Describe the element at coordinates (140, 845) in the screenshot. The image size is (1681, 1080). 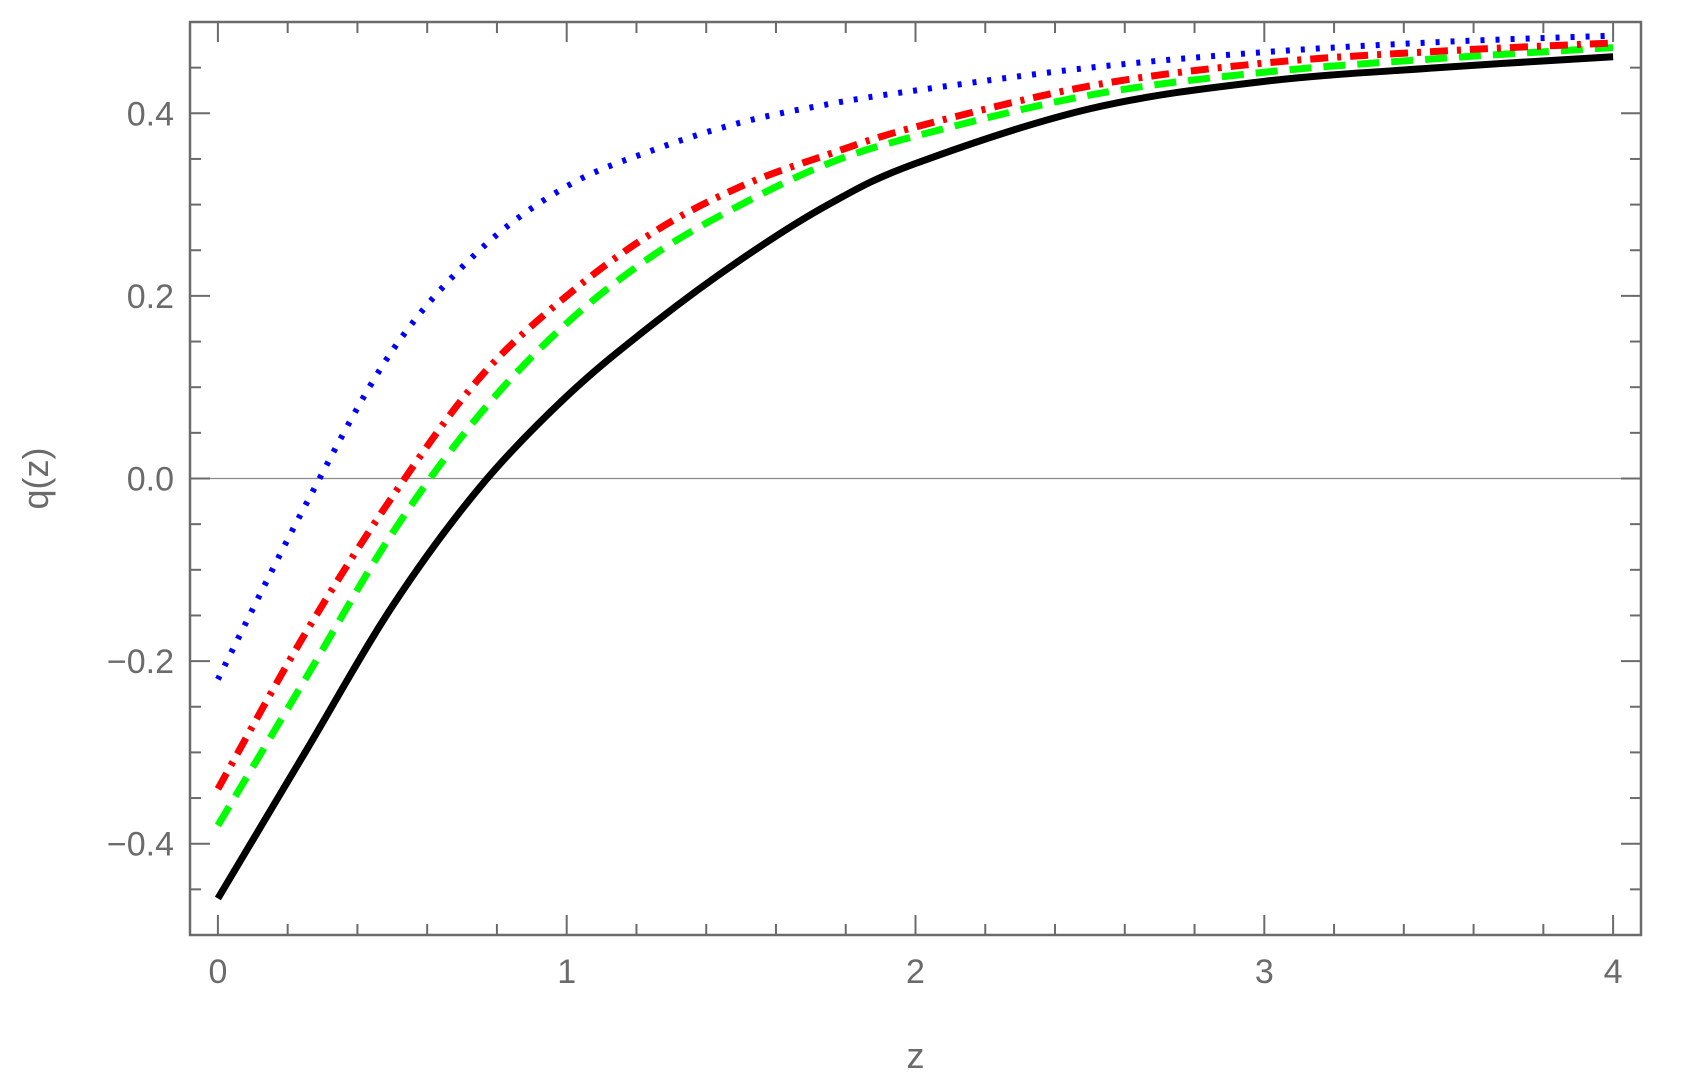
I see `y-tick-label: −0.4` at that location.